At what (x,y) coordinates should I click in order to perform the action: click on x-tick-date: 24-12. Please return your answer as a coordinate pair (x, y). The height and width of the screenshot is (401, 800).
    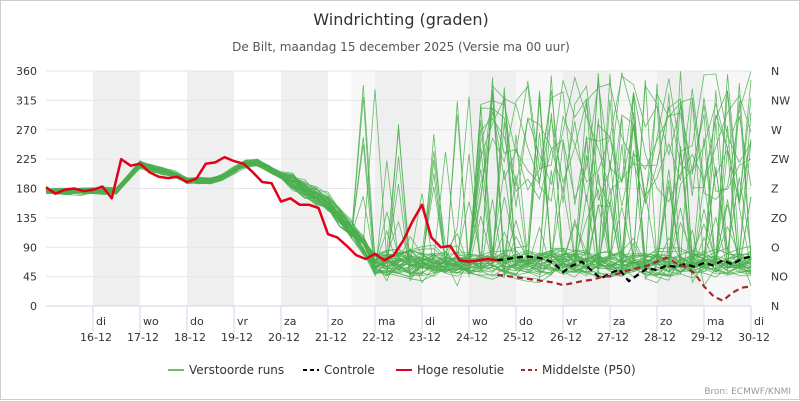
    Looking at the image, I should click on (472, 337).